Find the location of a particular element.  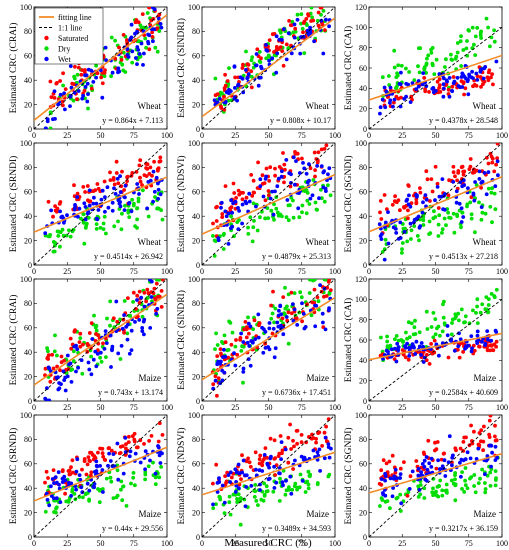

fit-equation: y = 0.6736x + 17.451 is located at coordinates (296, 392).